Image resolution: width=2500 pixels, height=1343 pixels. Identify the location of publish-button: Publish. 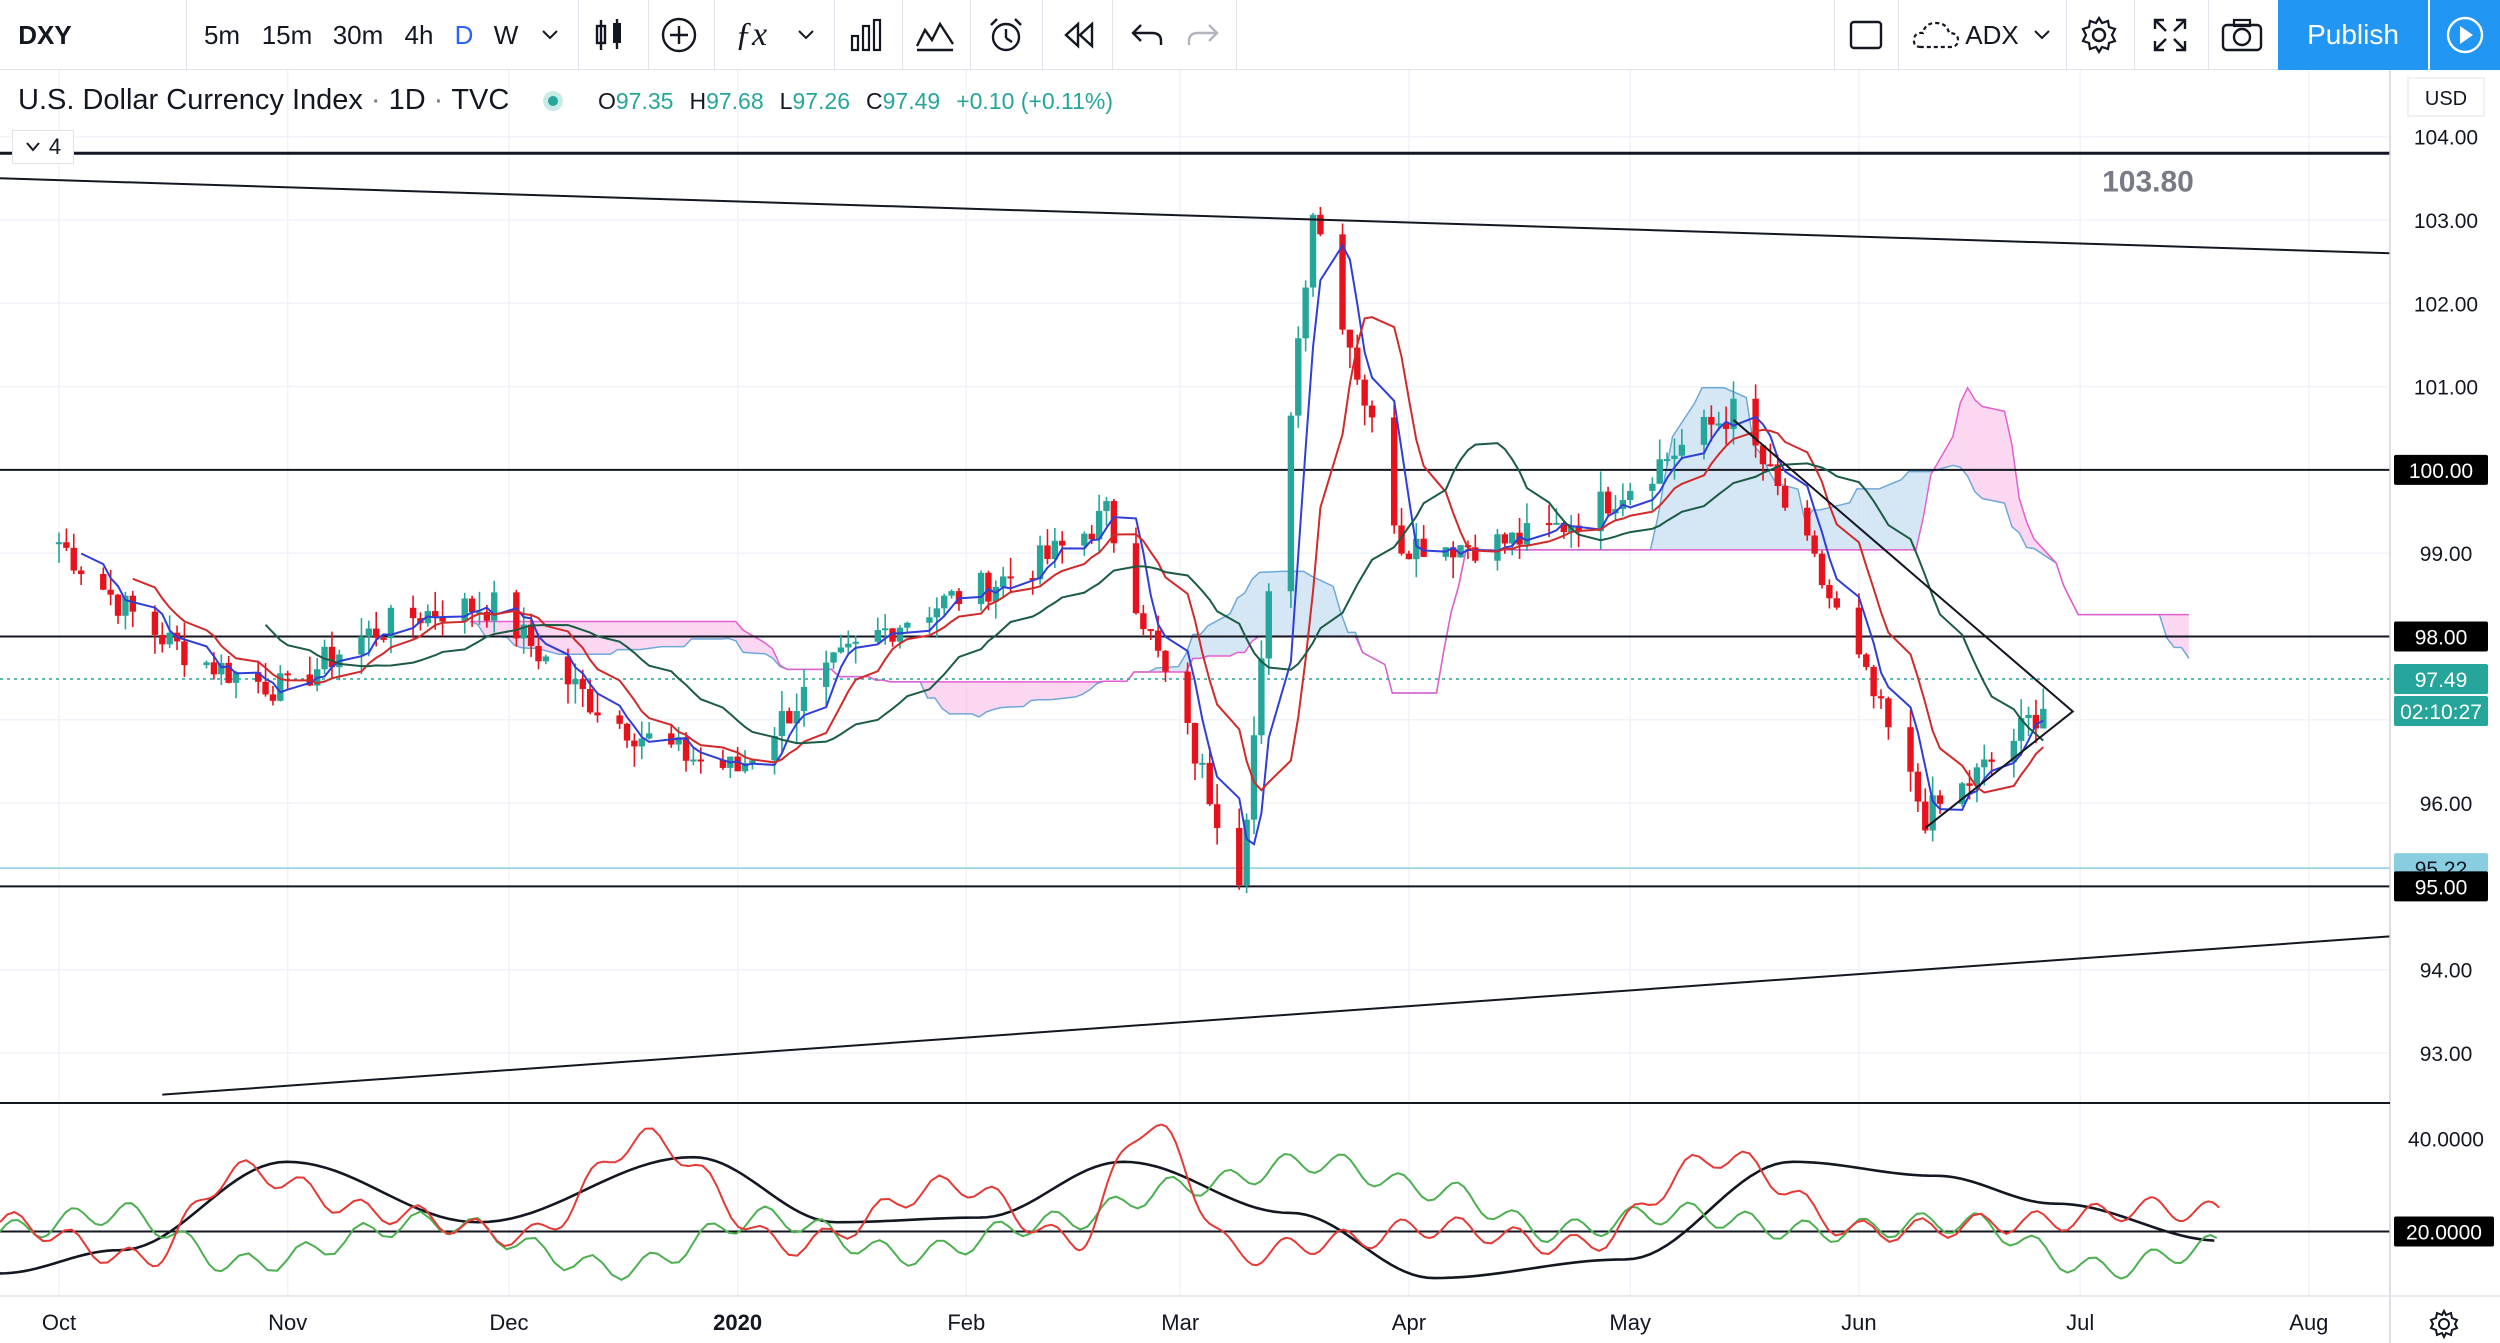
(2353, 35).